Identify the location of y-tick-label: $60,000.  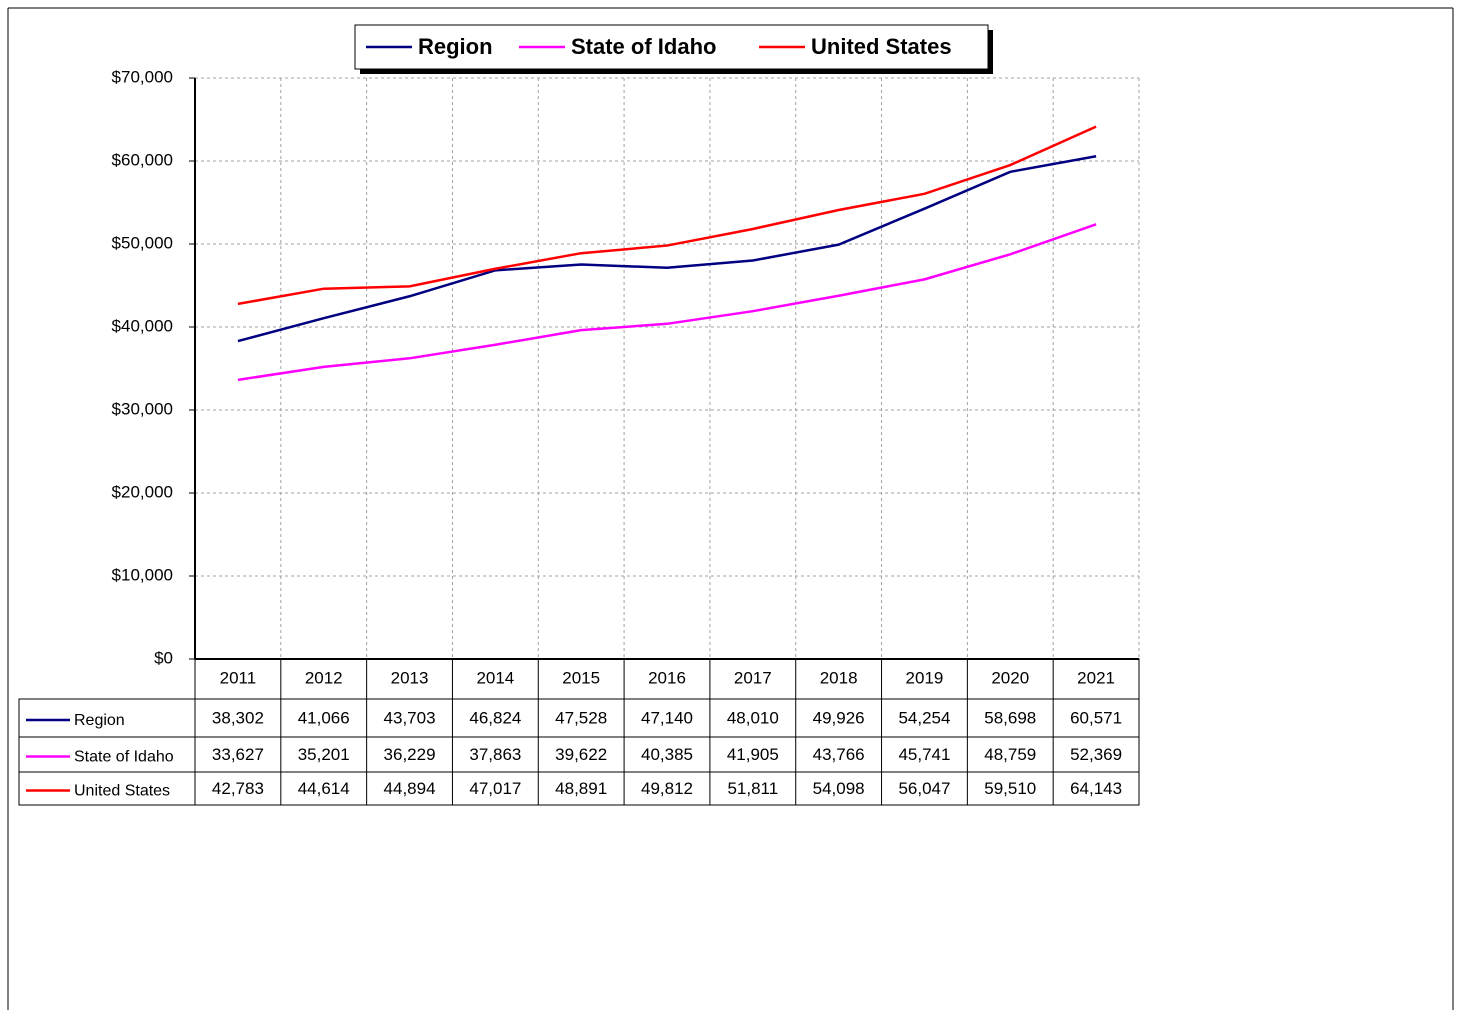
(142, 159).